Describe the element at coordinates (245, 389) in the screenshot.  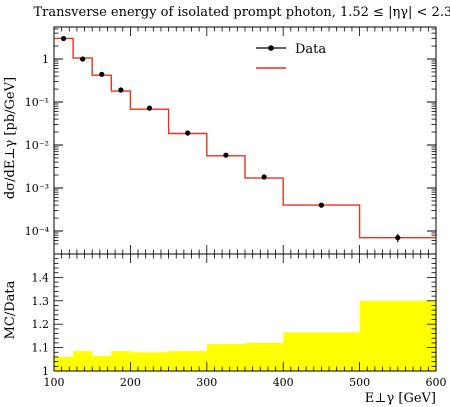
I see `band-clip-mask` at that location.